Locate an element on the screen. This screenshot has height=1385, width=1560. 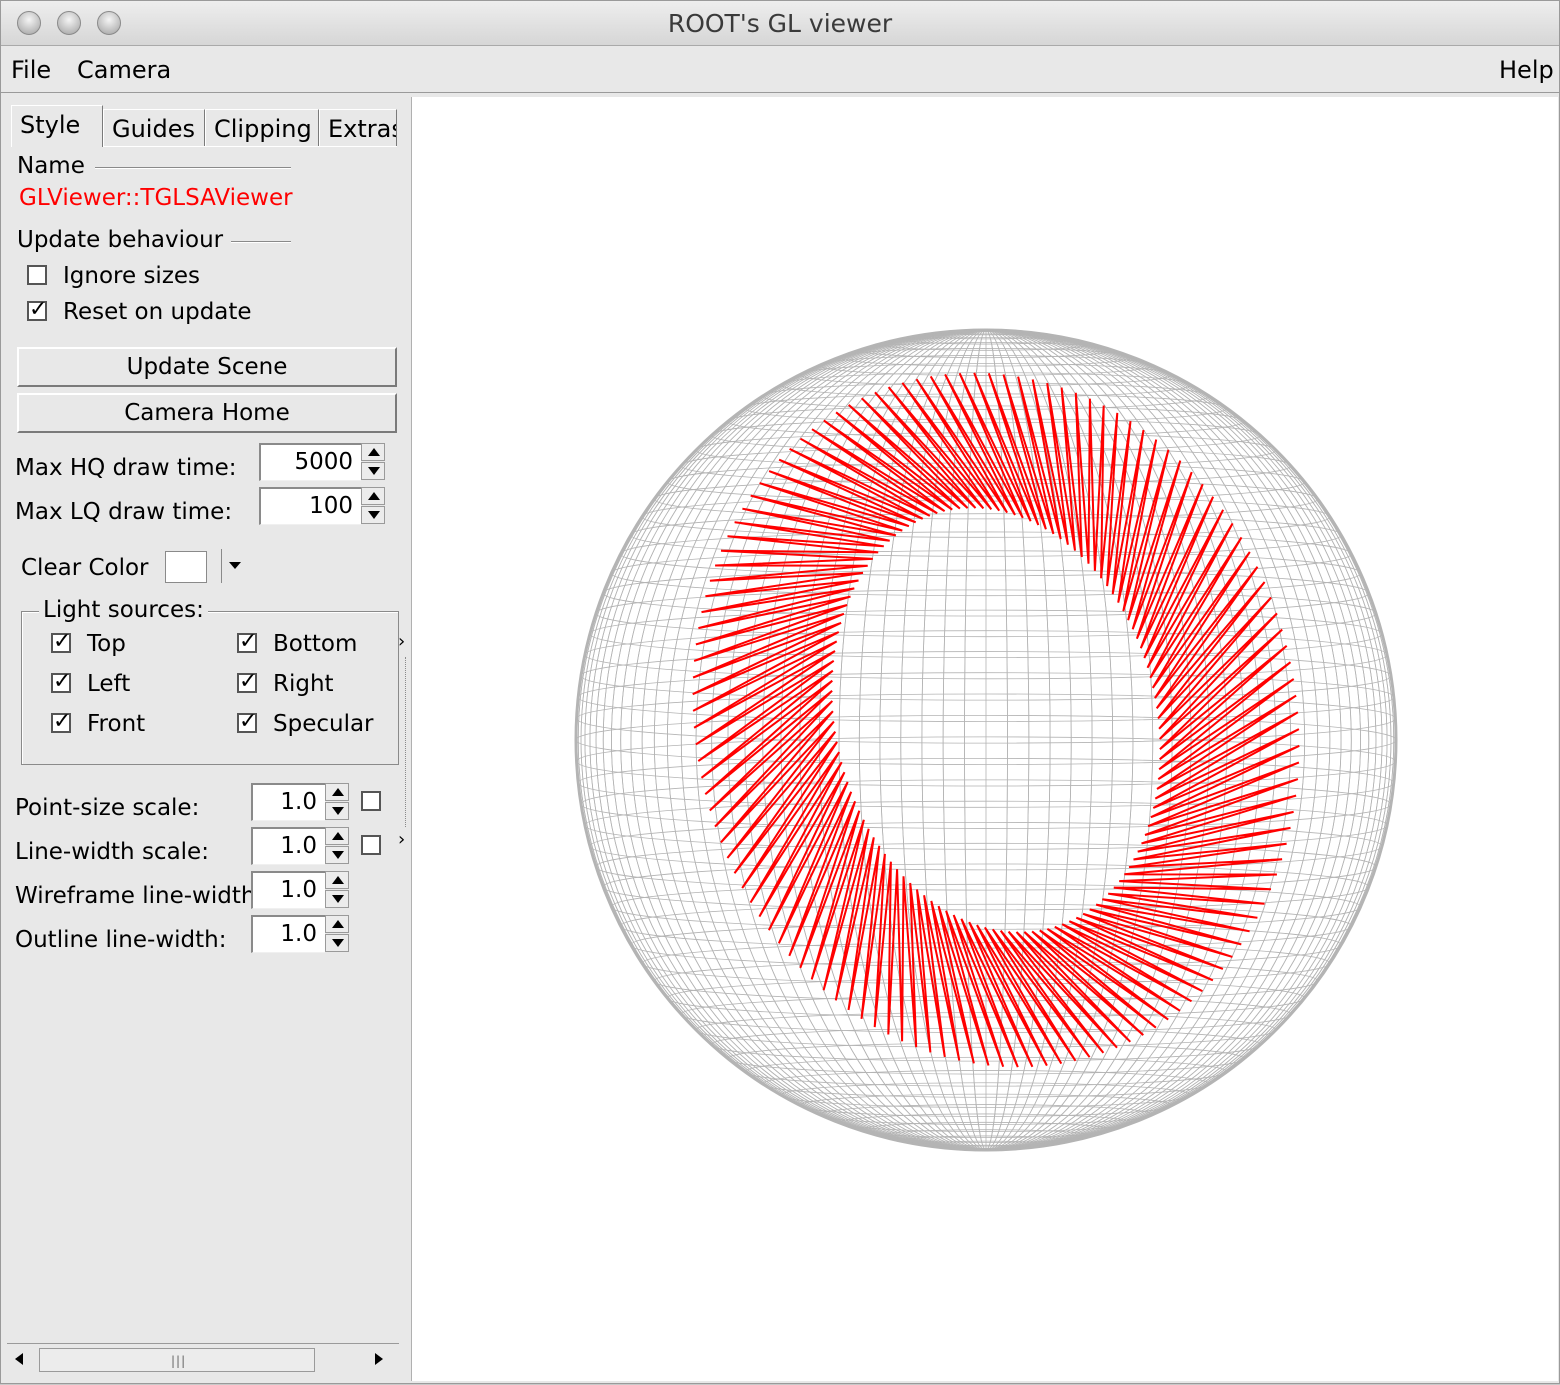
update-scene-button: Update Scene is located at coordinates (207, 367).